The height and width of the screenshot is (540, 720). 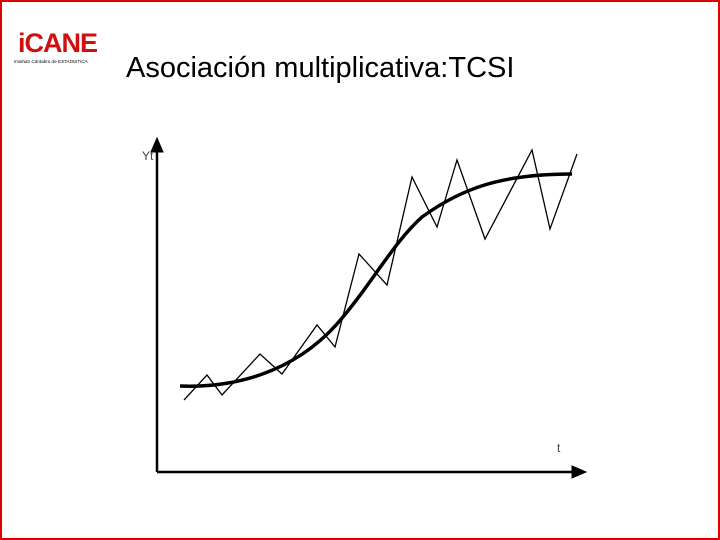 I want to click on logo-subtitle: Instituto Cántabro de ESTADÍSTICA, so click(x=51, y=61).